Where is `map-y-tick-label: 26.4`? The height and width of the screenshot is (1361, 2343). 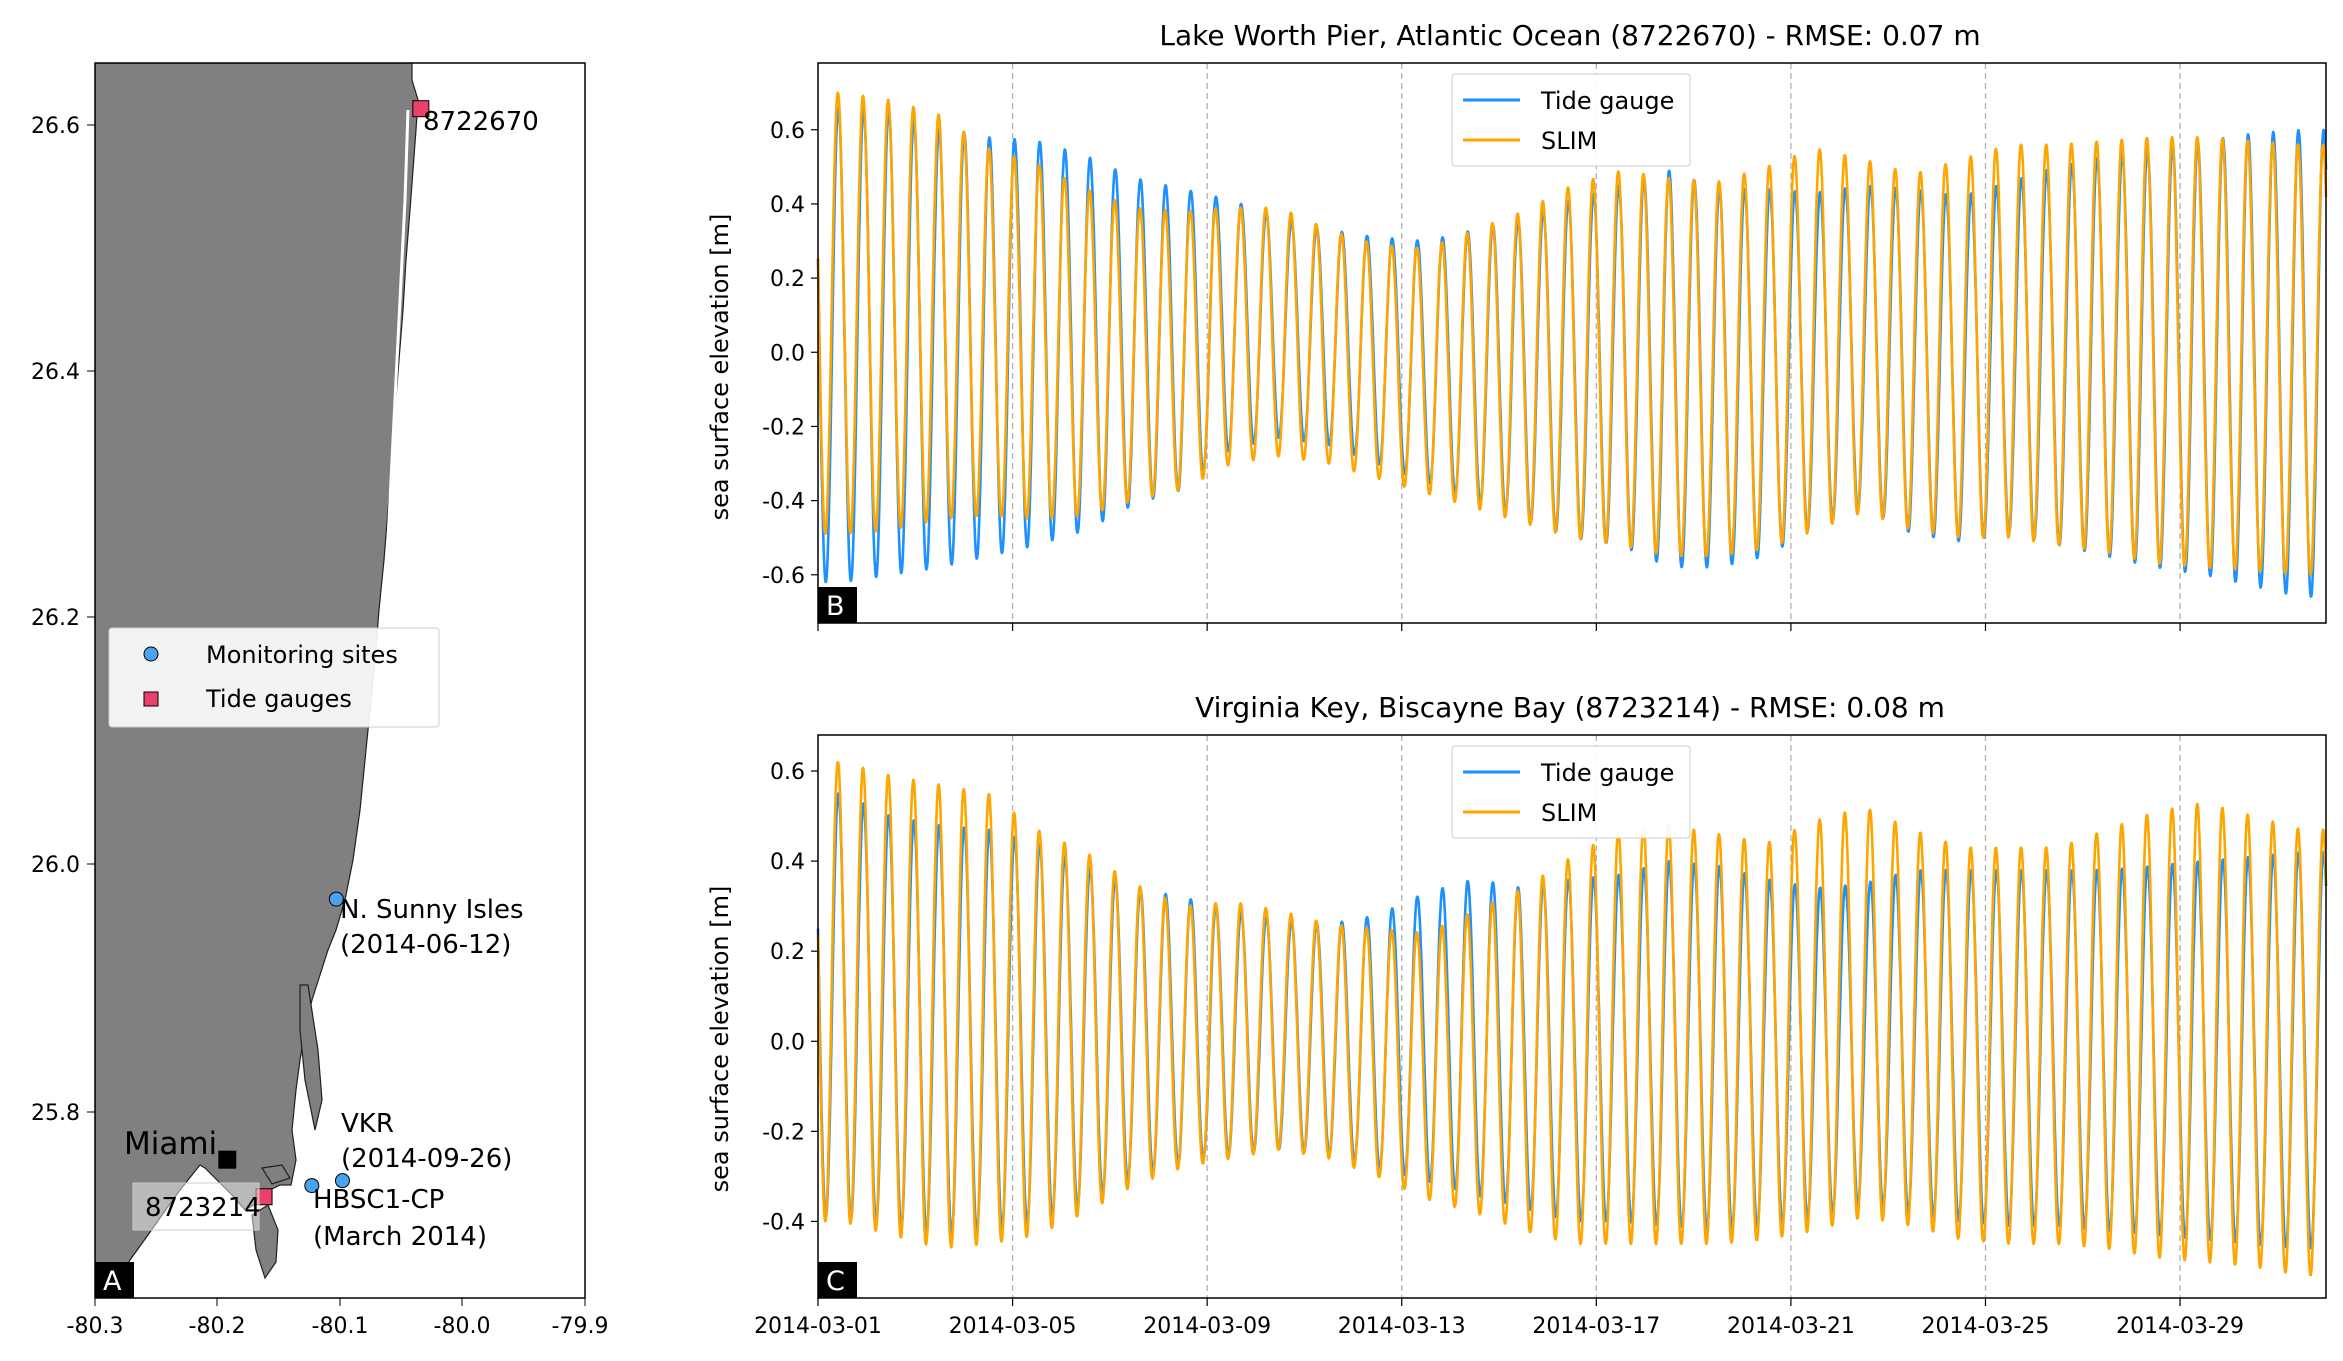 map-y-tick-label: 26.4 is located at coordinates (55, 372).